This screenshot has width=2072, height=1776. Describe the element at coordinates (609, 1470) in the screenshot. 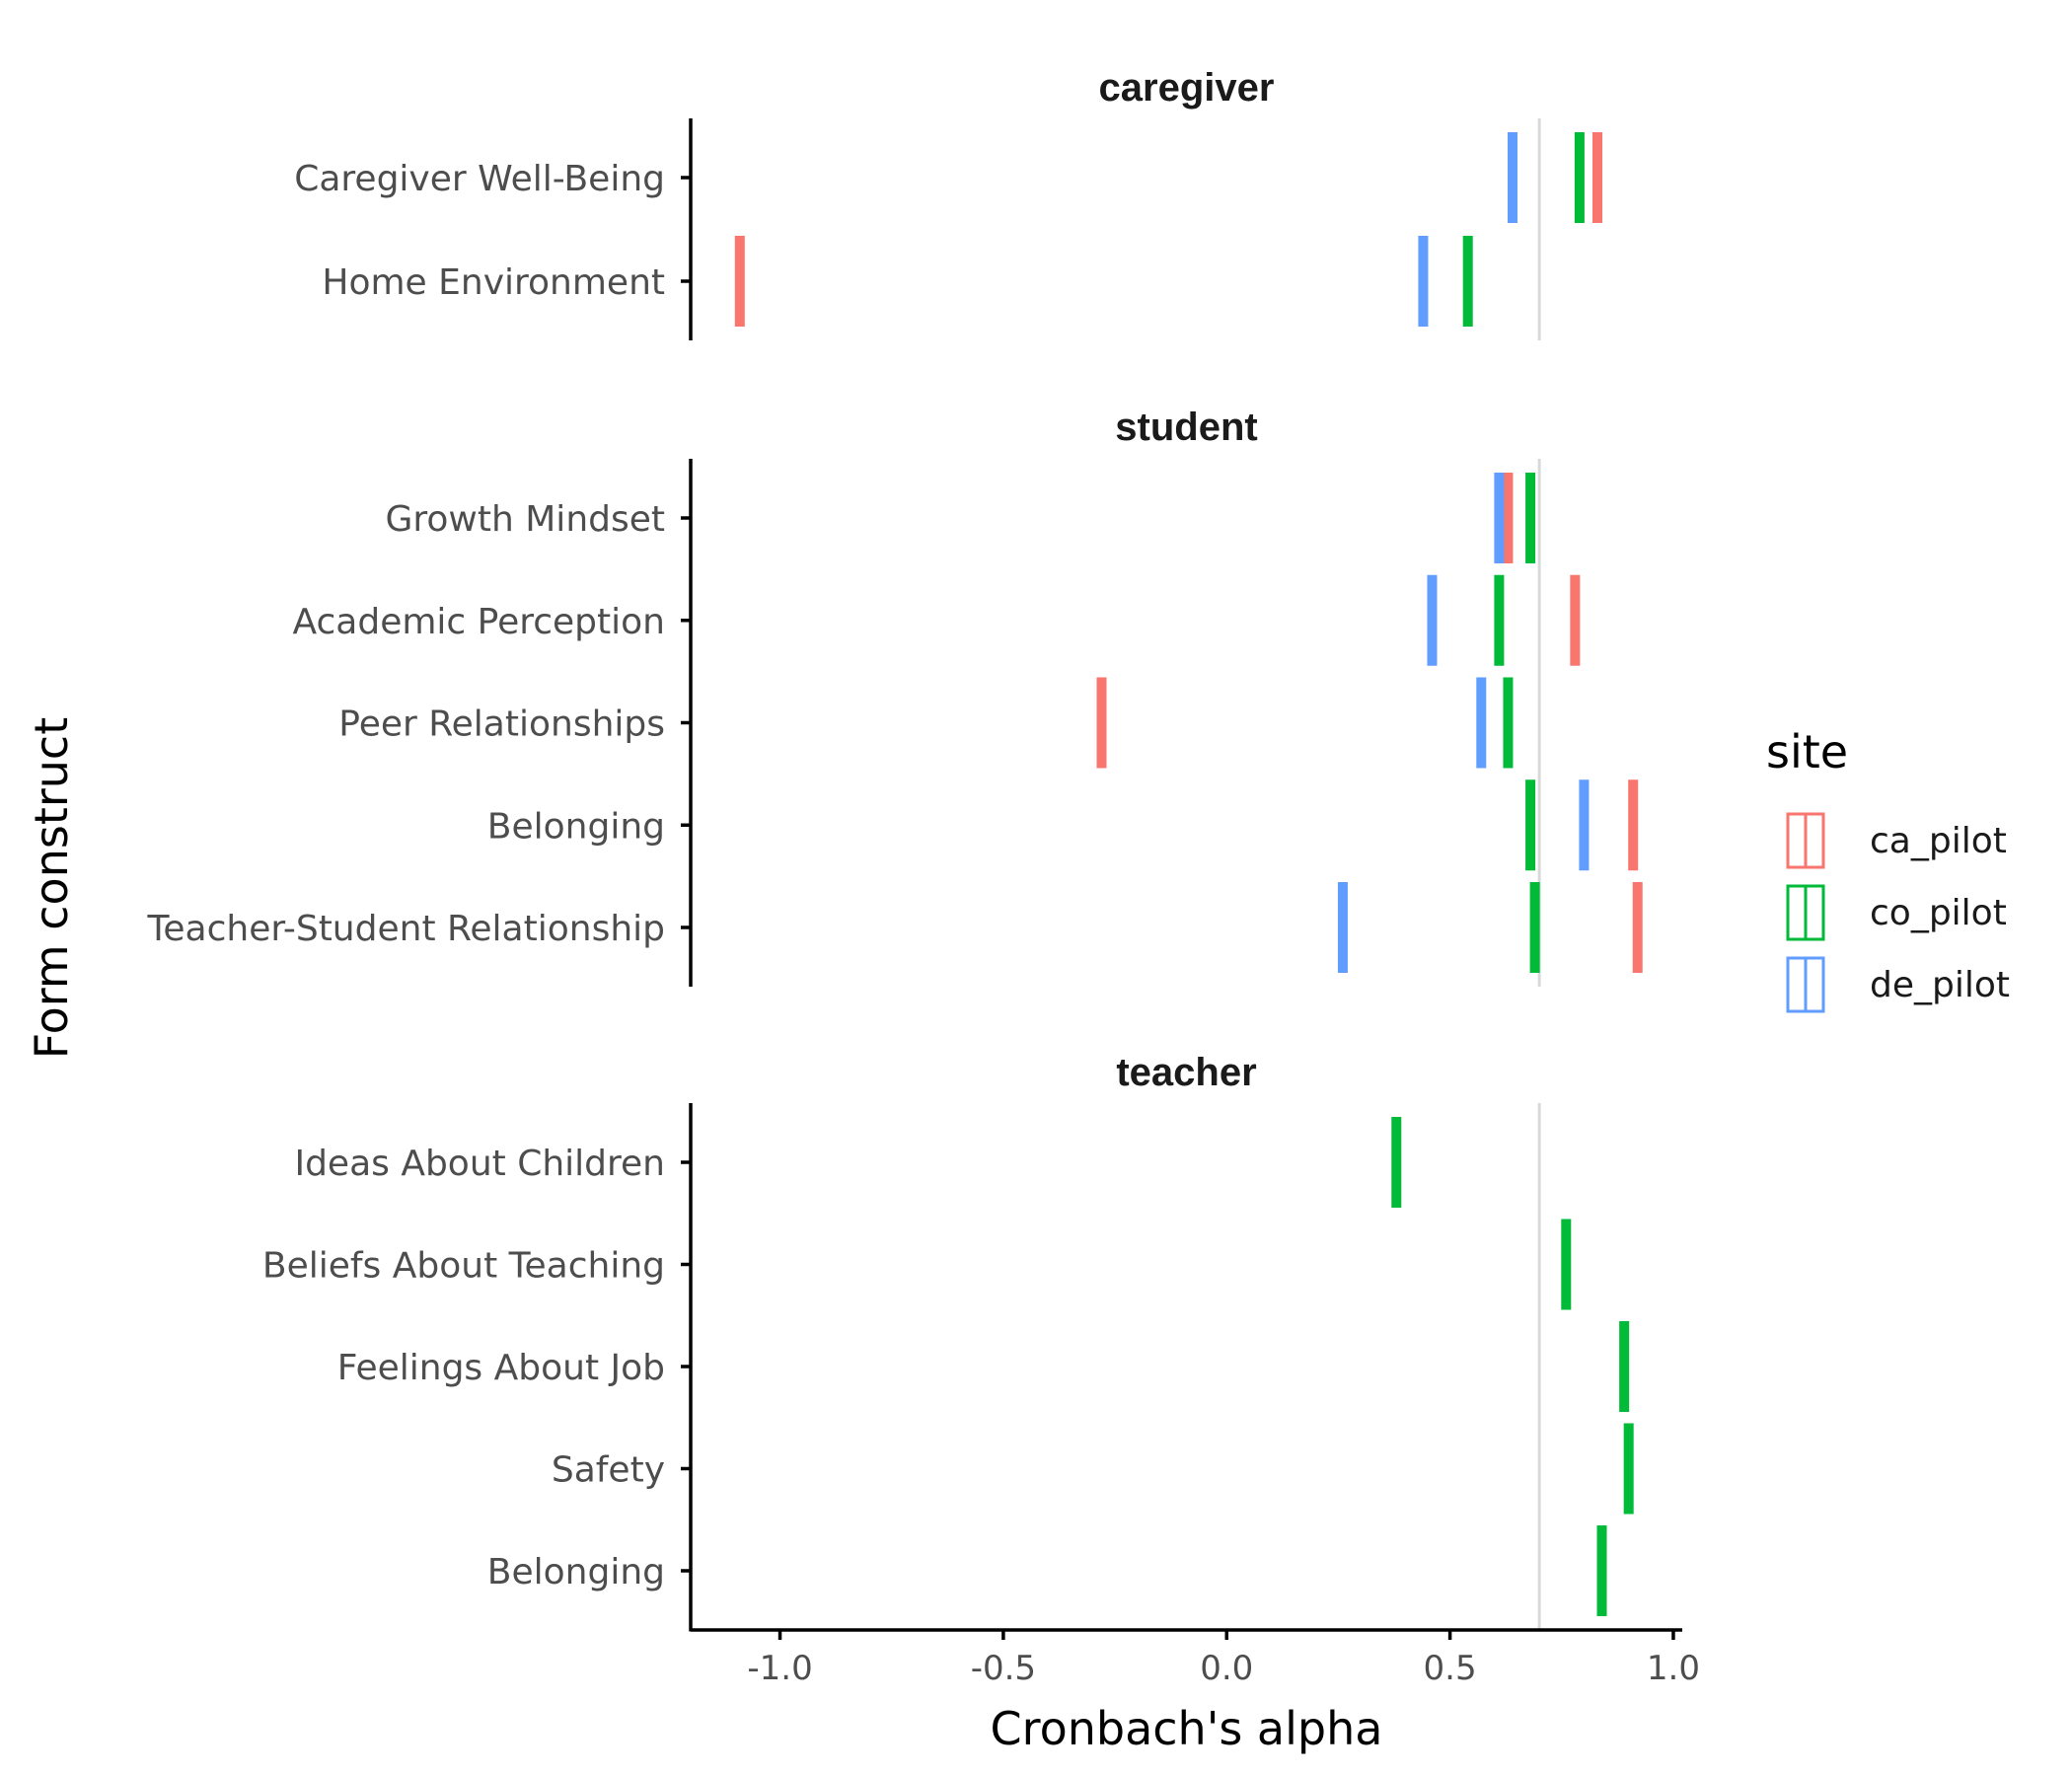

I see `y-tick-label: Safety` at that location.